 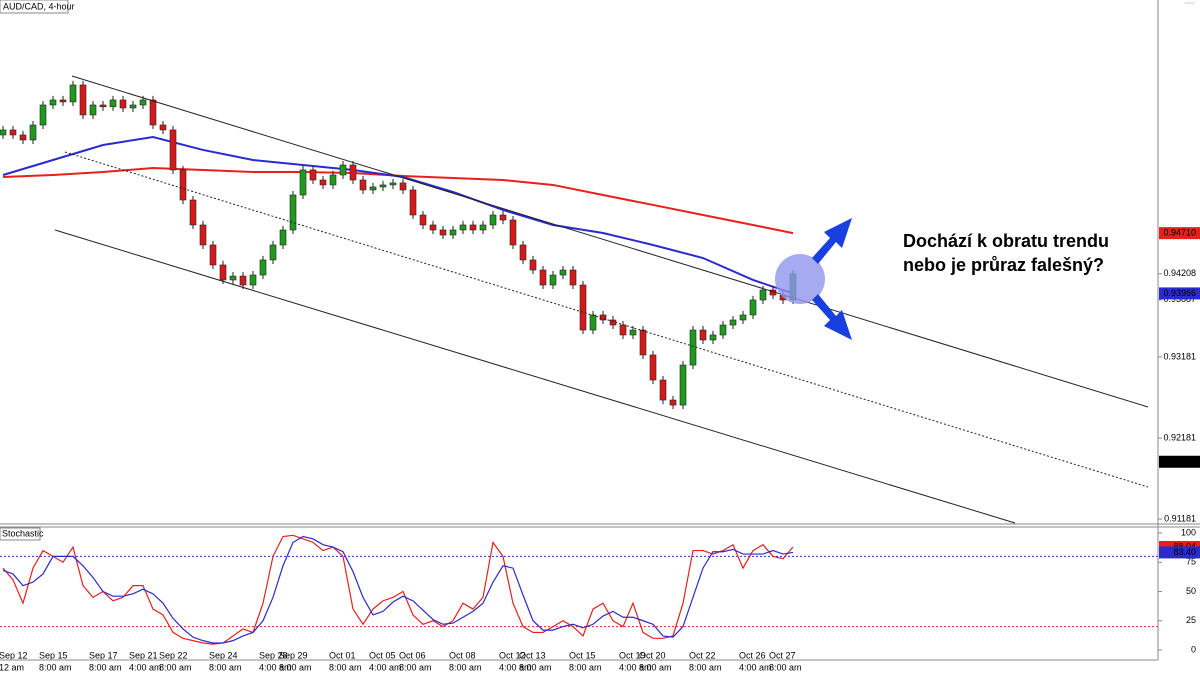 I want to click on x-tick-label: Sep 24, so click(x=223, y=655).